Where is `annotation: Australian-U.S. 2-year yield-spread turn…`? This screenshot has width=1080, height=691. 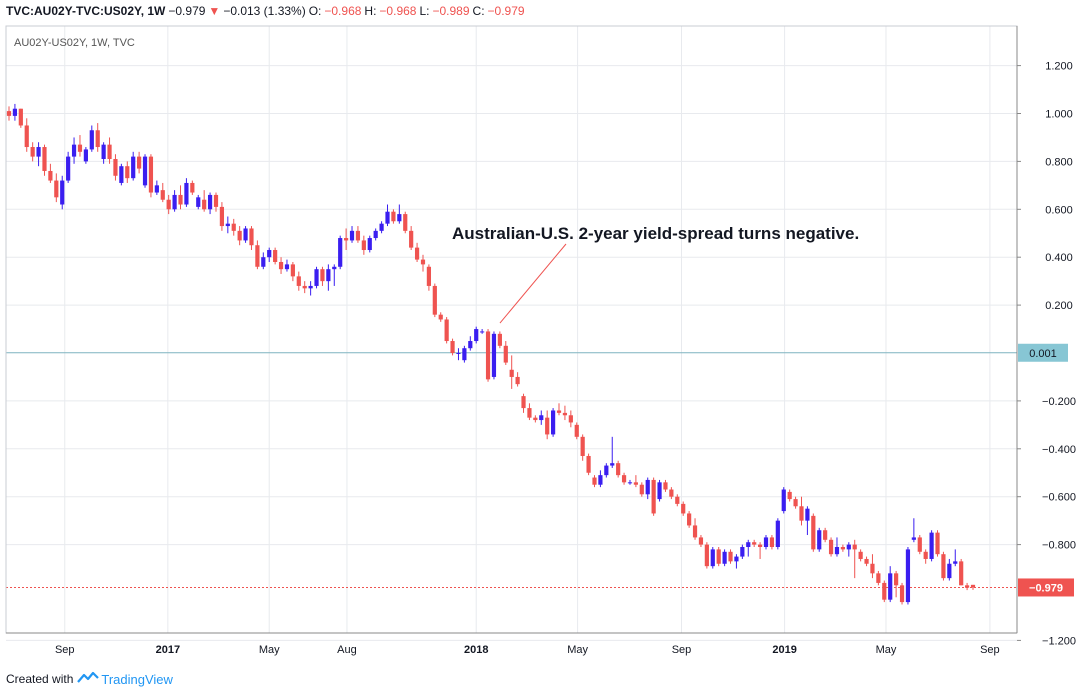 annotation: Australian-U.S. 2-year yield-spread turn… is located at coordinates (655, 274).